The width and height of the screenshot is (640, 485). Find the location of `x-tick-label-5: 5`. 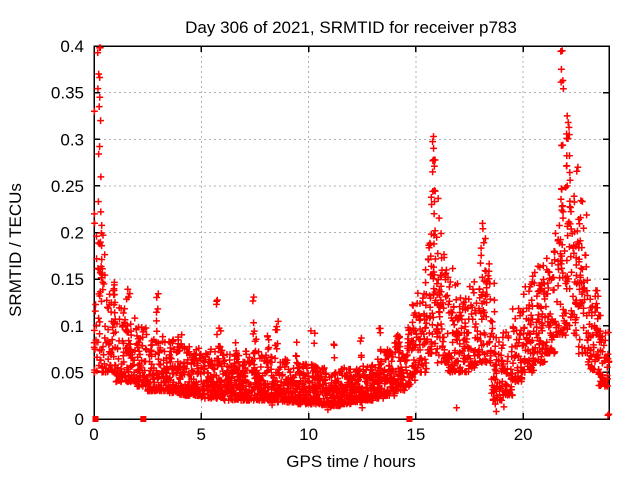

x-tick-label-5: 5 is located at coordinates (201, 434).